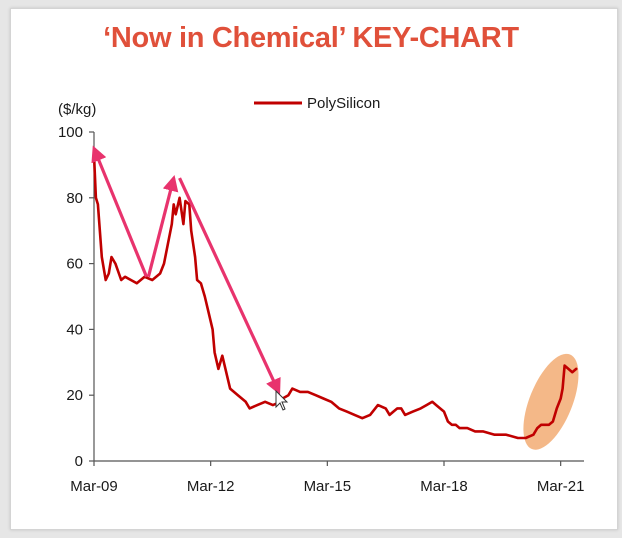 Image resolution: width=622 pixels, height=538 pixels. Describe the element at coordinates (77, 109) in the screenshot. I see `y-axis-unit-label: ($/kg)` at that location.